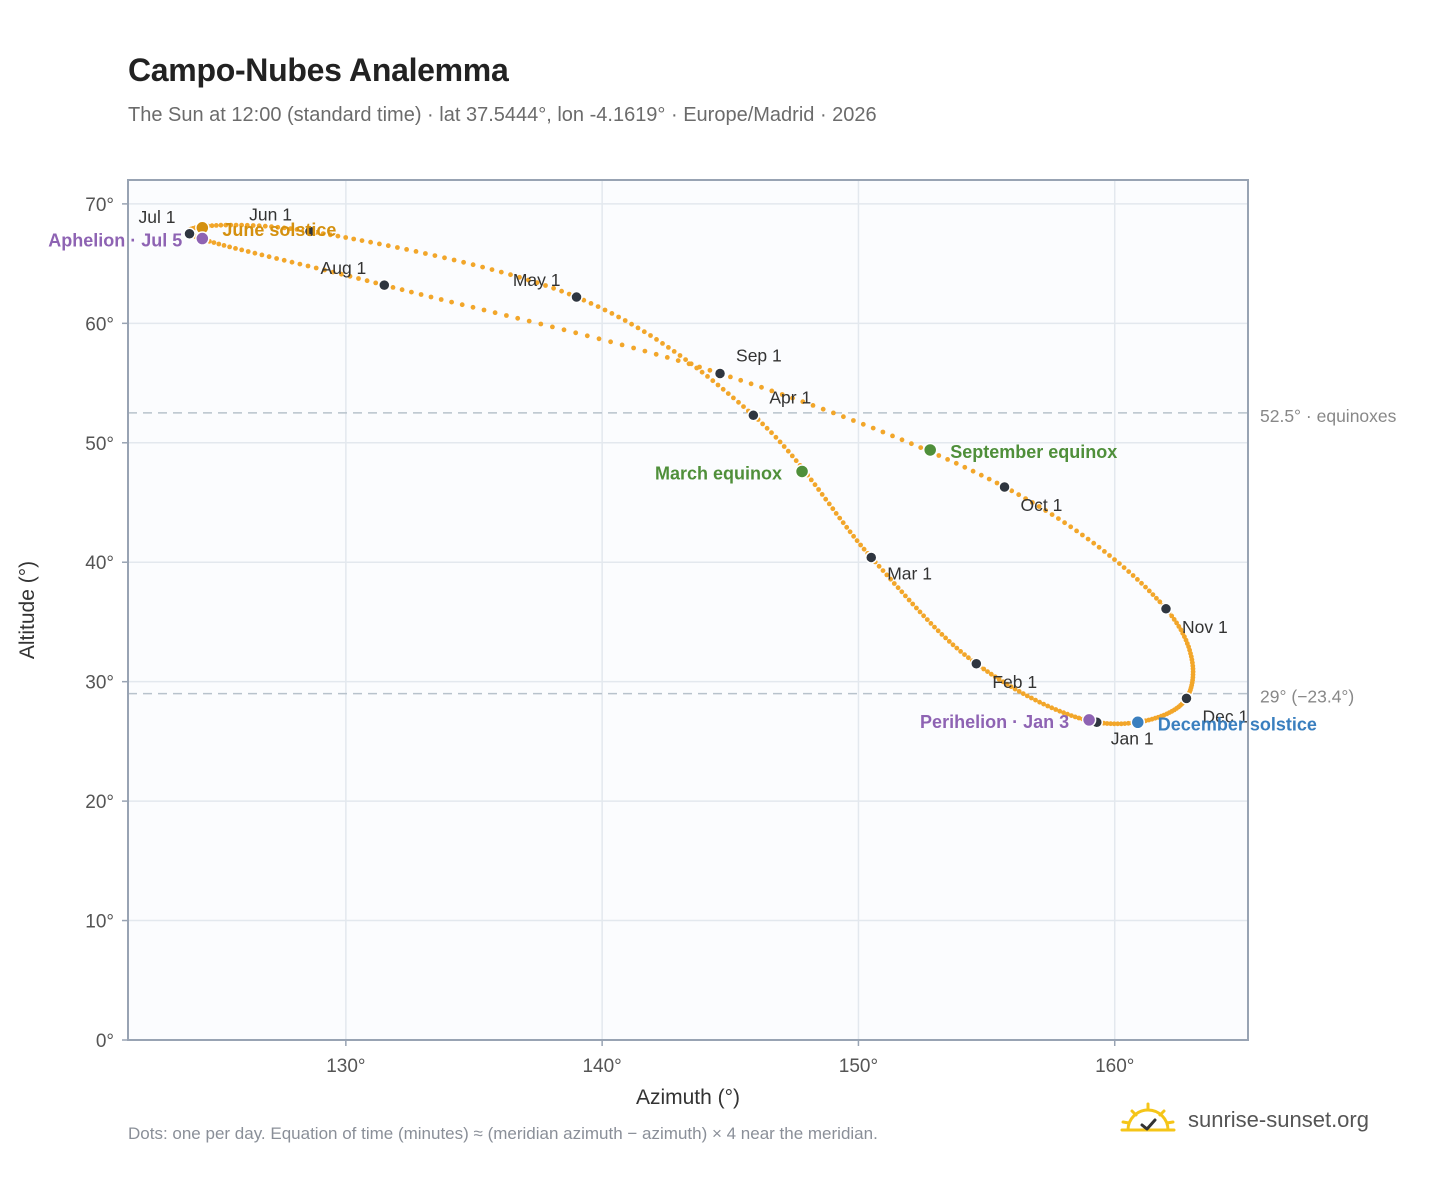 This screenshot has width=1448, height=1188. Describe the element at coordinates (1244, 1120) in the screenshot. I see `brand-logo: sunrise-sunset.org` at that location.